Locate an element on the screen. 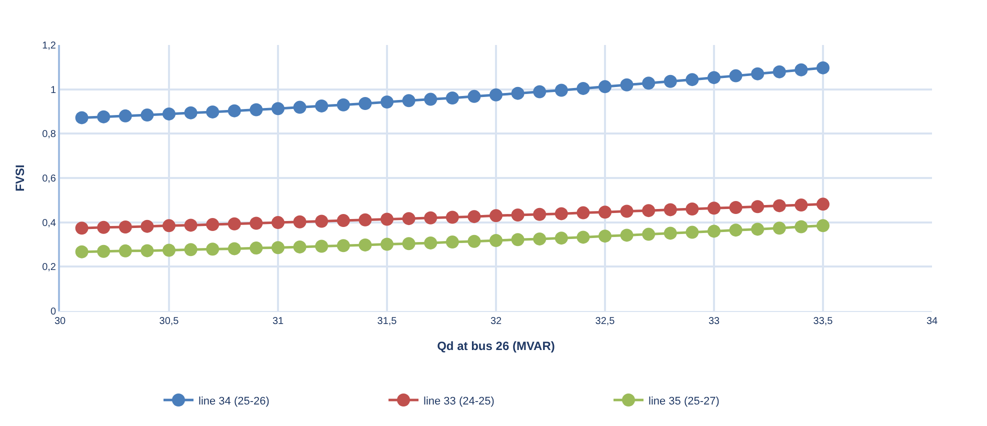 This screenshot has width=987, height=426. x-tick-label: 30,5 is located at coordinates (169, 321).